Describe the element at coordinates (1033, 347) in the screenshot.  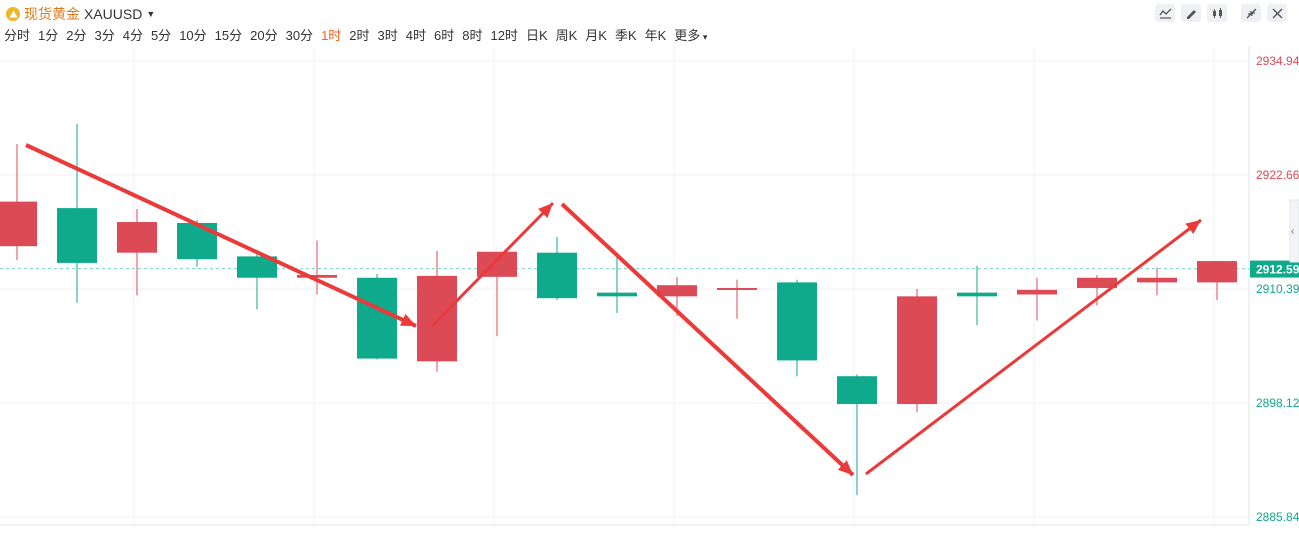
I see `arrow-up-2-line` at that location.